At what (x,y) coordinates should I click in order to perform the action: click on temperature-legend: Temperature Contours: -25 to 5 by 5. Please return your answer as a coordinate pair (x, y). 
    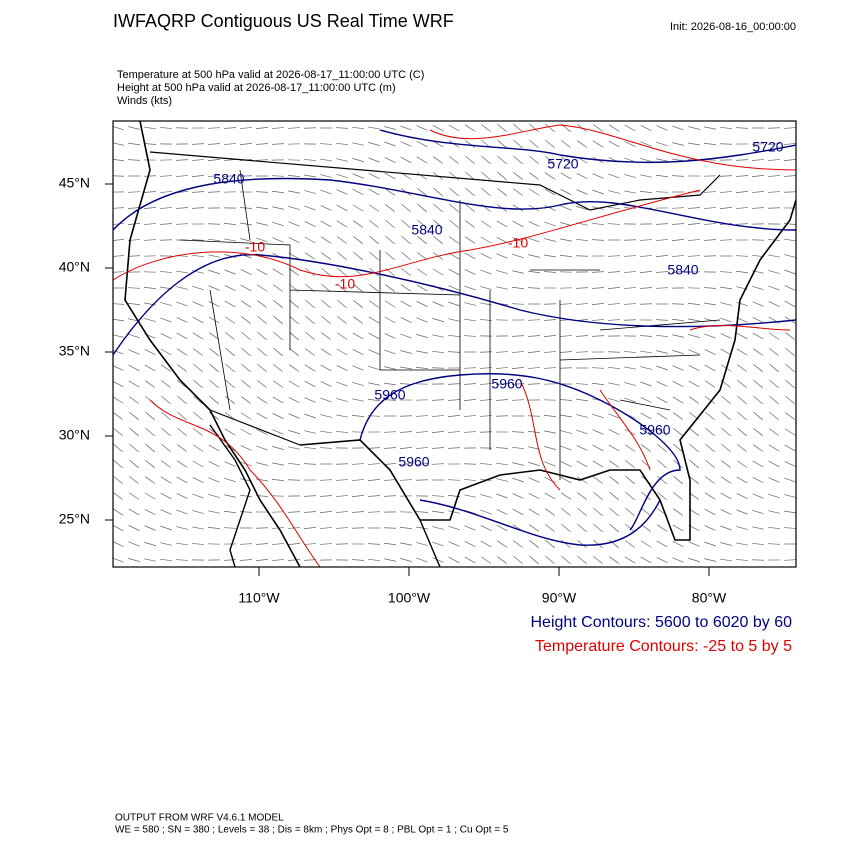
    Looking at the image, I should click on (663, 646).